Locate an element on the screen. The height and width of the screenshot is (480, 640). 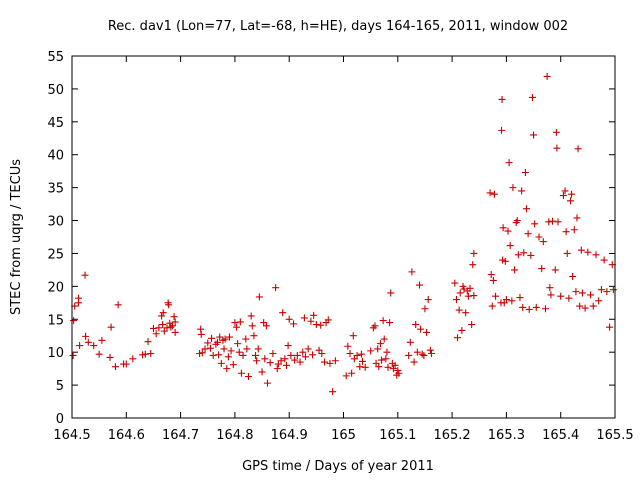
x-tick-label: 164.6 is located at coordinates (126, 435).